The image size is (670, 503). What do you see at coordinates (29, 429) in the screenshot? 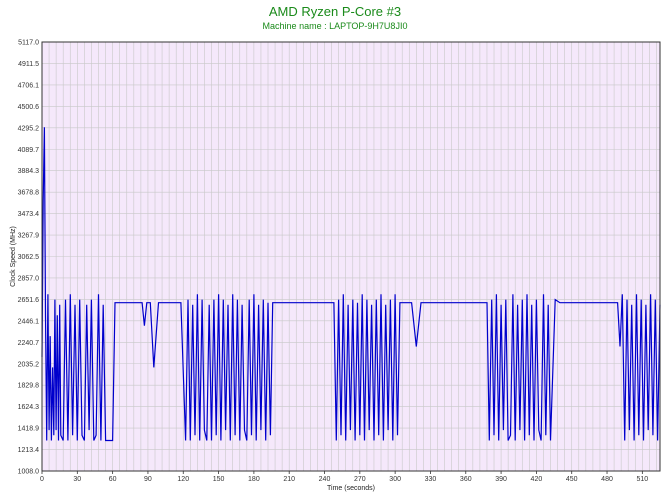
I see `y-tick-label: 1418.9` at bounding box center [29, 429].